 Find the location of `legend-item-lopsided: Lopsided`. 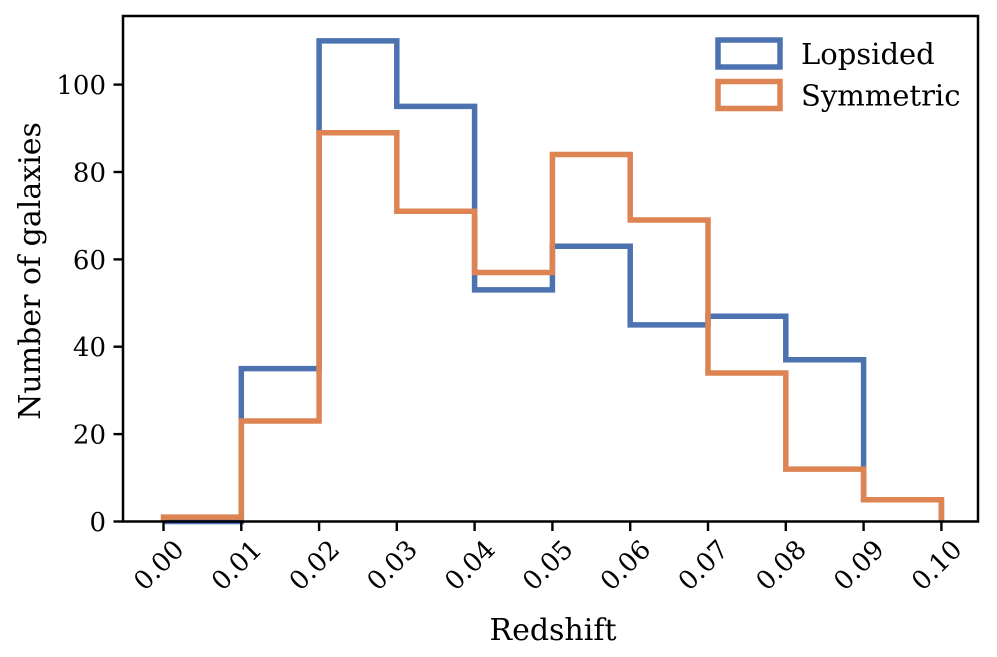

legend-item-lopsided: Lopsided is located at coordinates (825, 54).